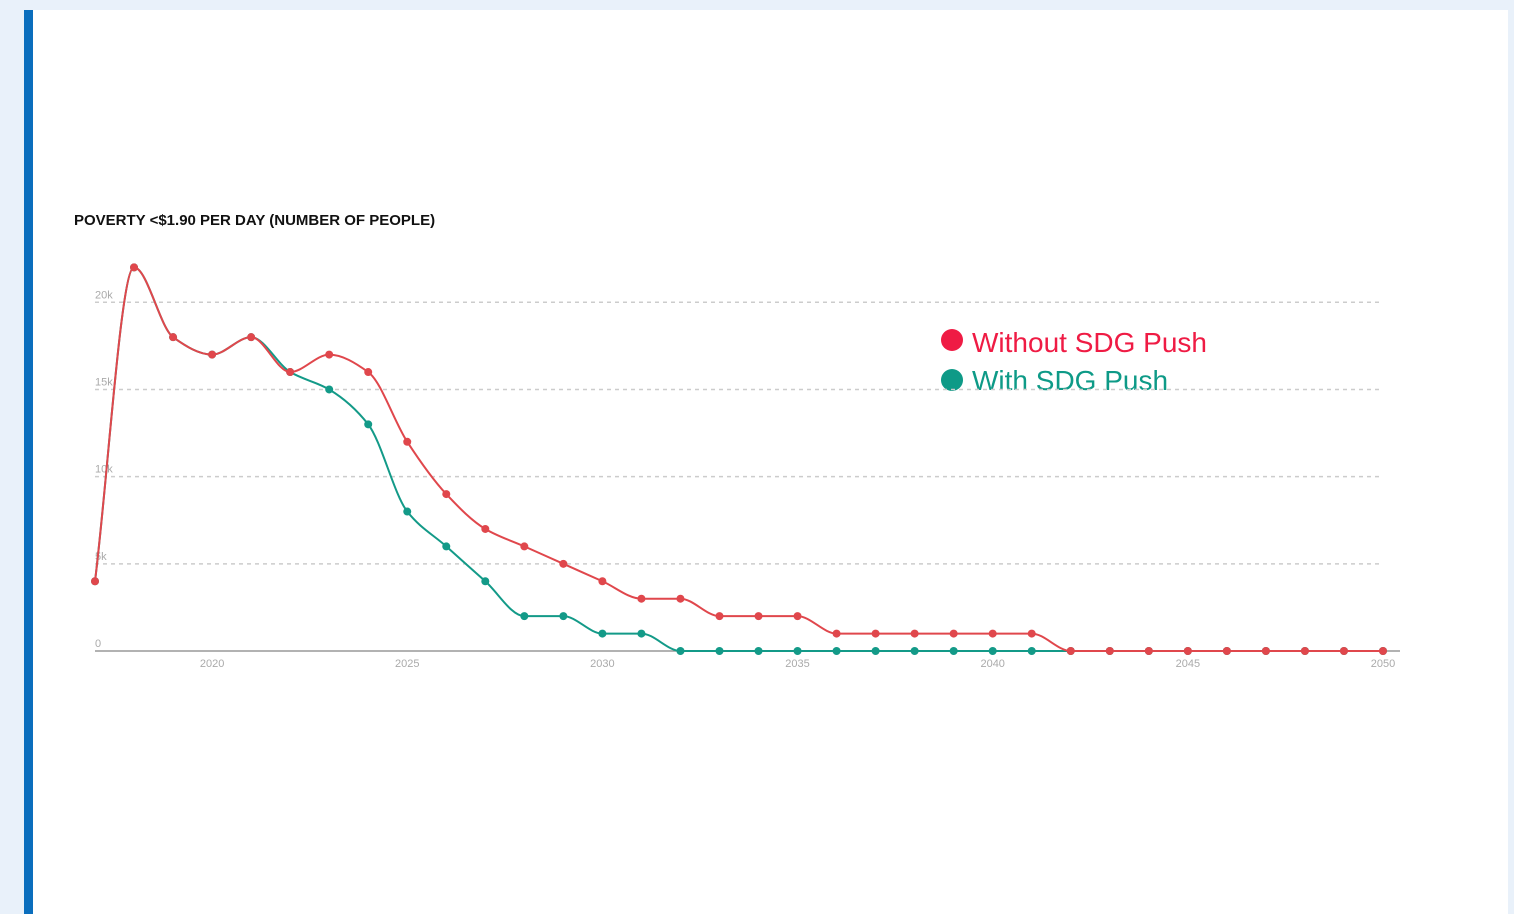 The height and width of the screenshot is (914, 1514). What do you see at coordinates (212, 664) in the screenshot?
I see `x-tick-label: 2020` at bounding box center [212, 664].